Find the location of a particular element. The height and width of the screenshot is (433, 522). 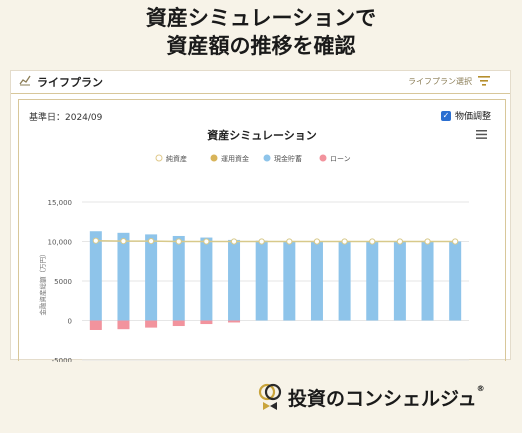

life-plan-select-link: ライフプラン選択 is located at coordinates (440, 81).